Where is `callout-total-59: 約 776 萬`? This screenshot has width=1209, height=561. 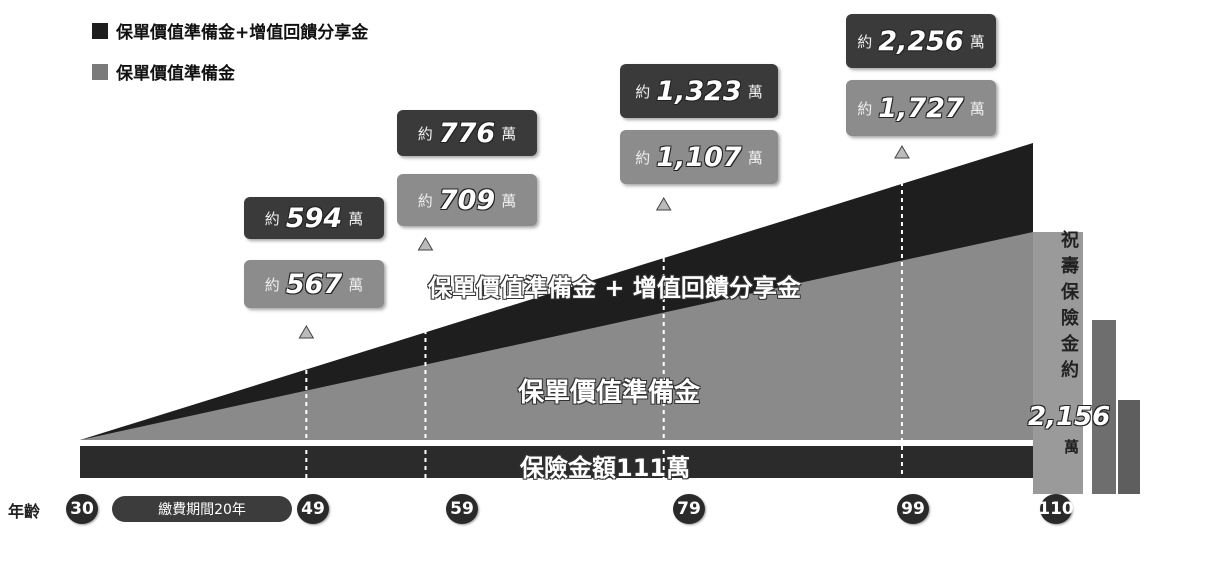
callout-total-59: 約 776 萬 is located at coordinates (467, 133).